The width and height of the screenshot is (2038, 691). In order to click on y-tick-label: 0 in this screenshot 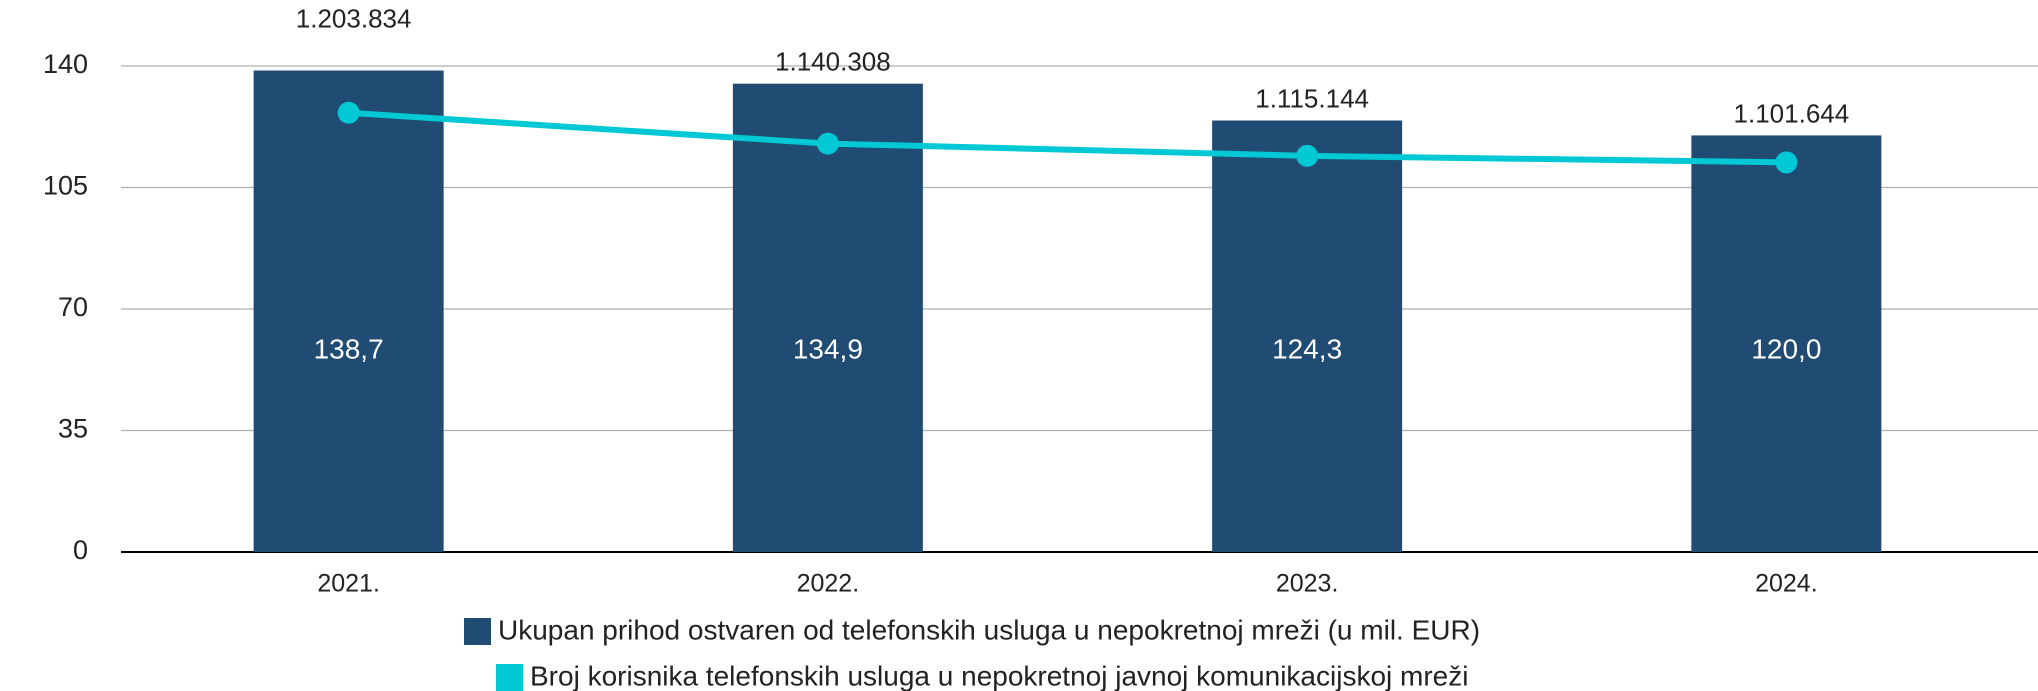, I will do `click(80, 550)`.